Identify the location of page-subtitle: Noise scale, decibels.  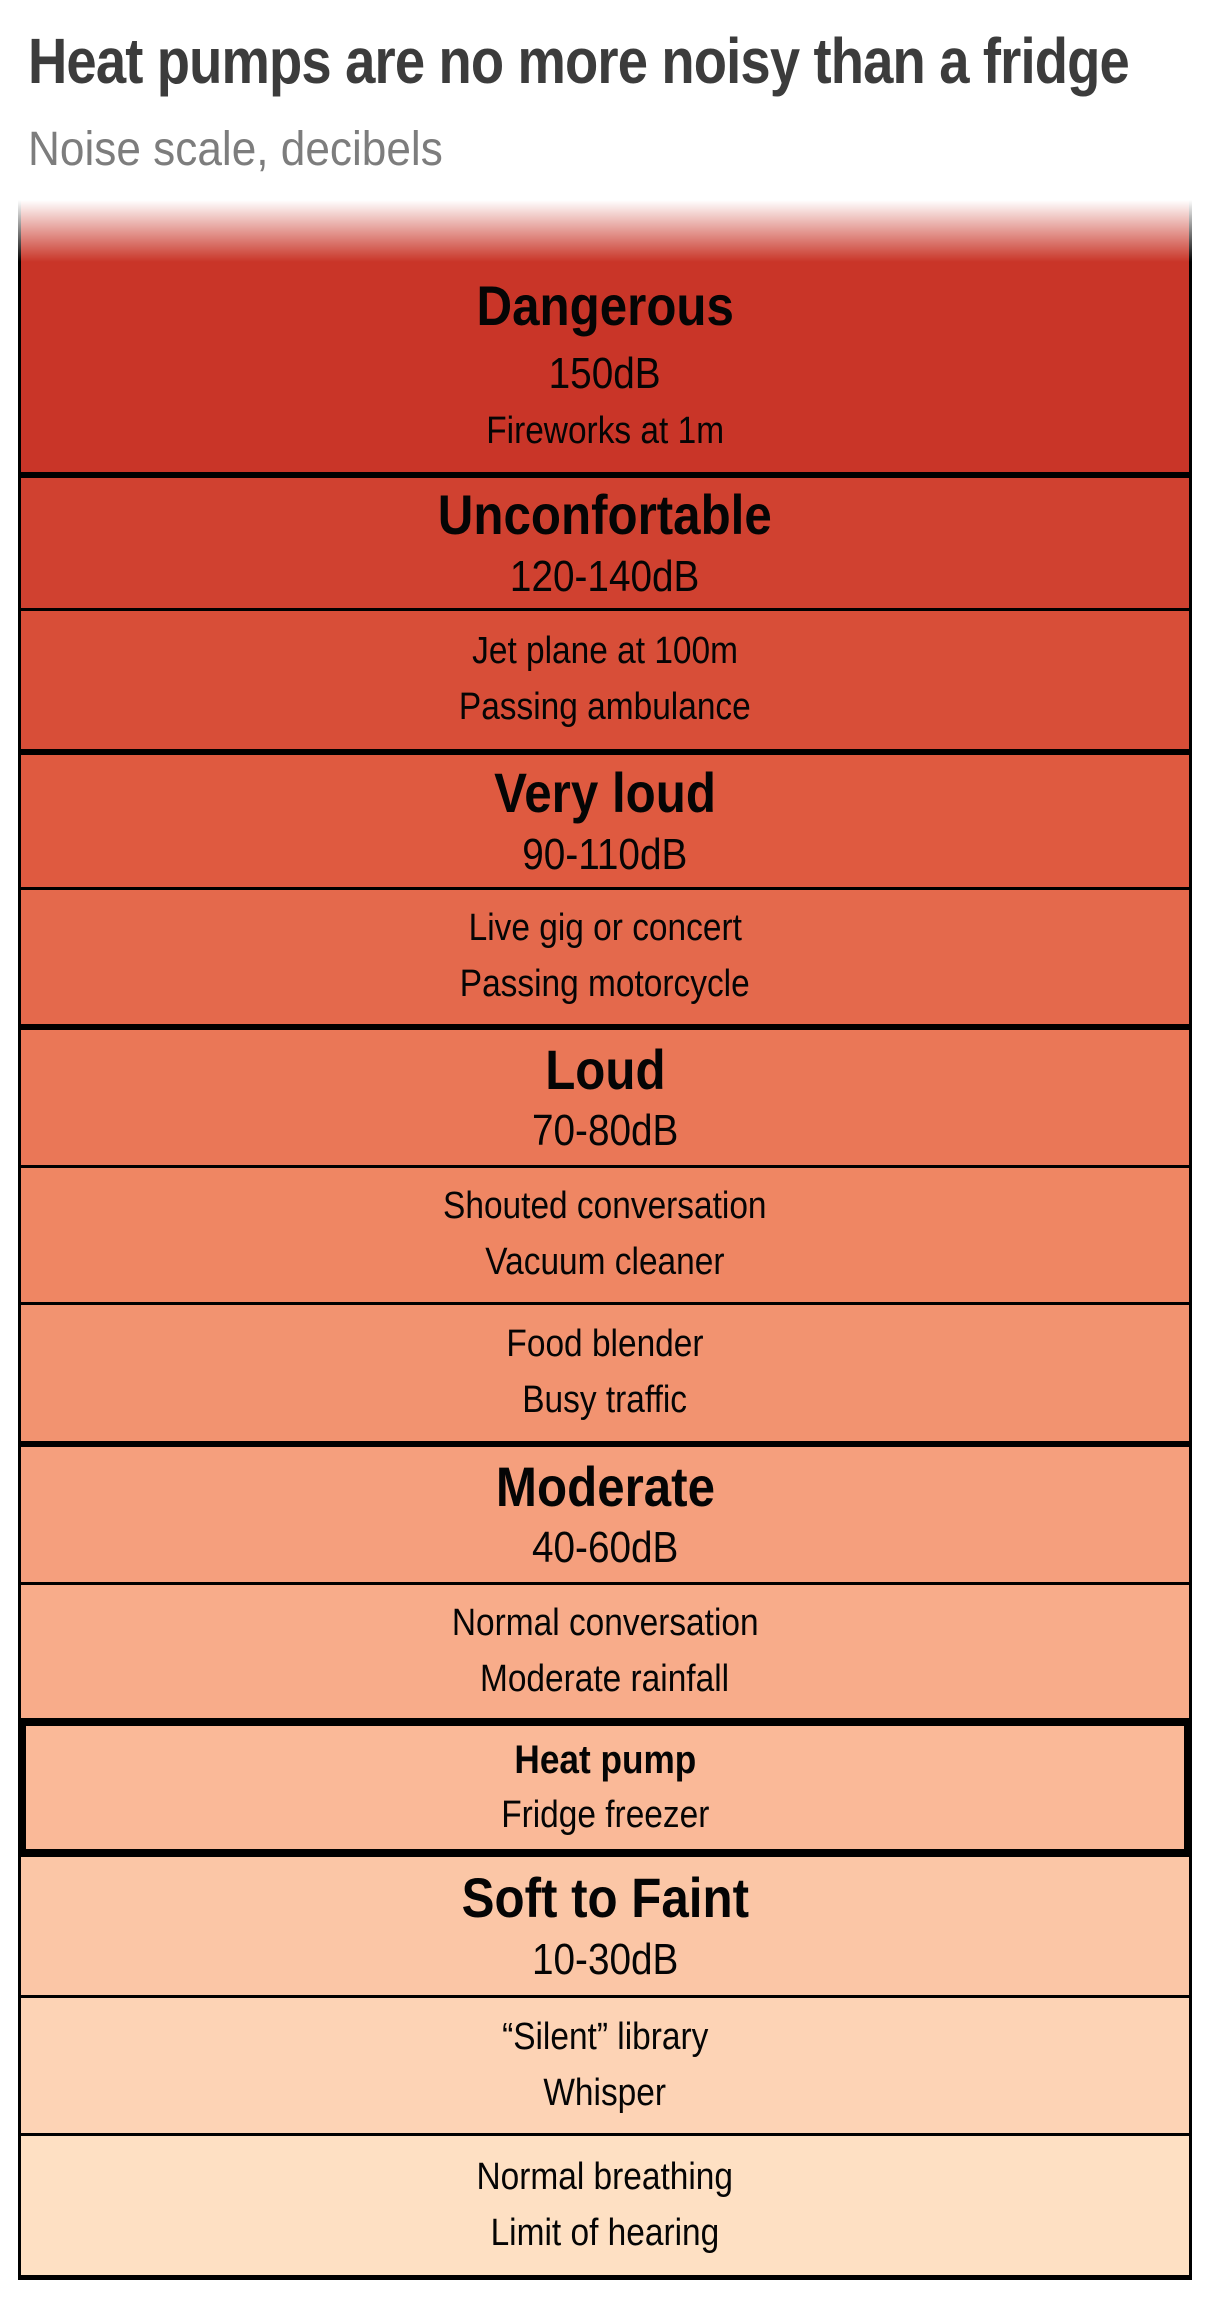
(235, 149).